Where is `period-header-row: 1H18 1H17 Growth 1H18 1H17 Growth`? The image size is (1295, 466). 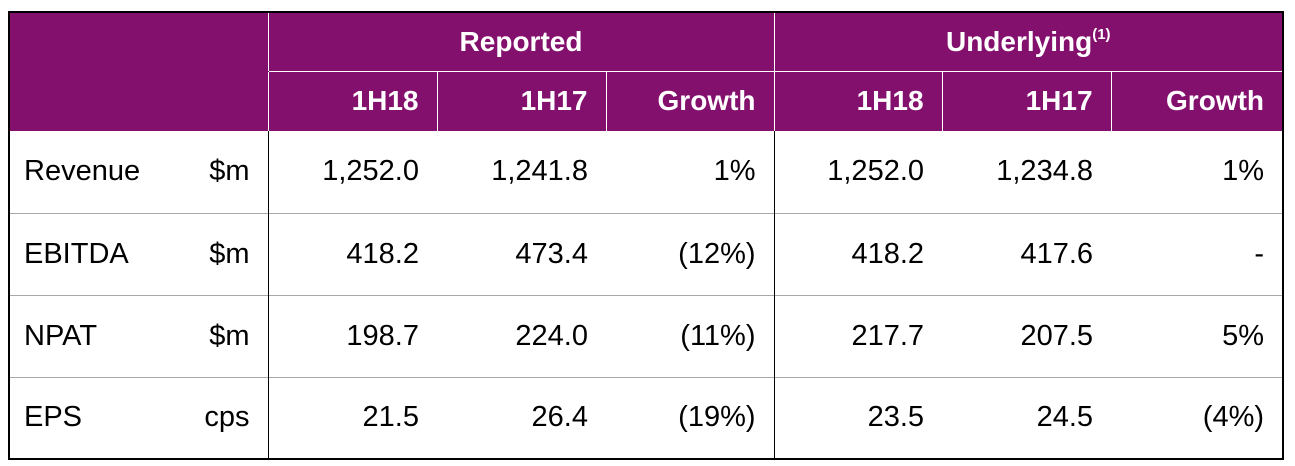
period-header-row: 1H18 1H17 Growth 1H18 1H17 Growth is located at coordinates (646, 101).